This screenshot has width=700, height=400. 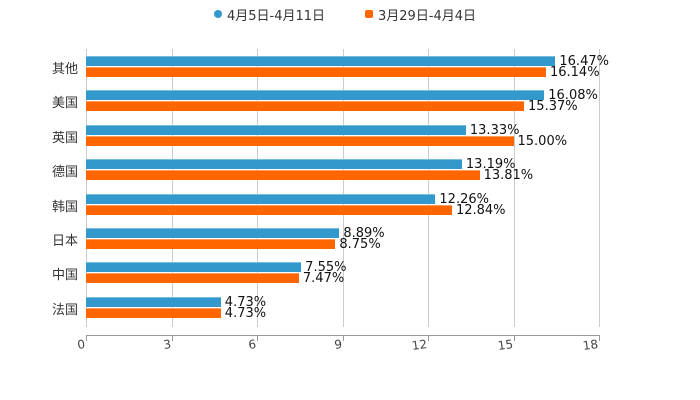 What do you see at coordinates (64, 138) in the screenshot?
I see `category-label: 英国` at bounding box center [64, 138].